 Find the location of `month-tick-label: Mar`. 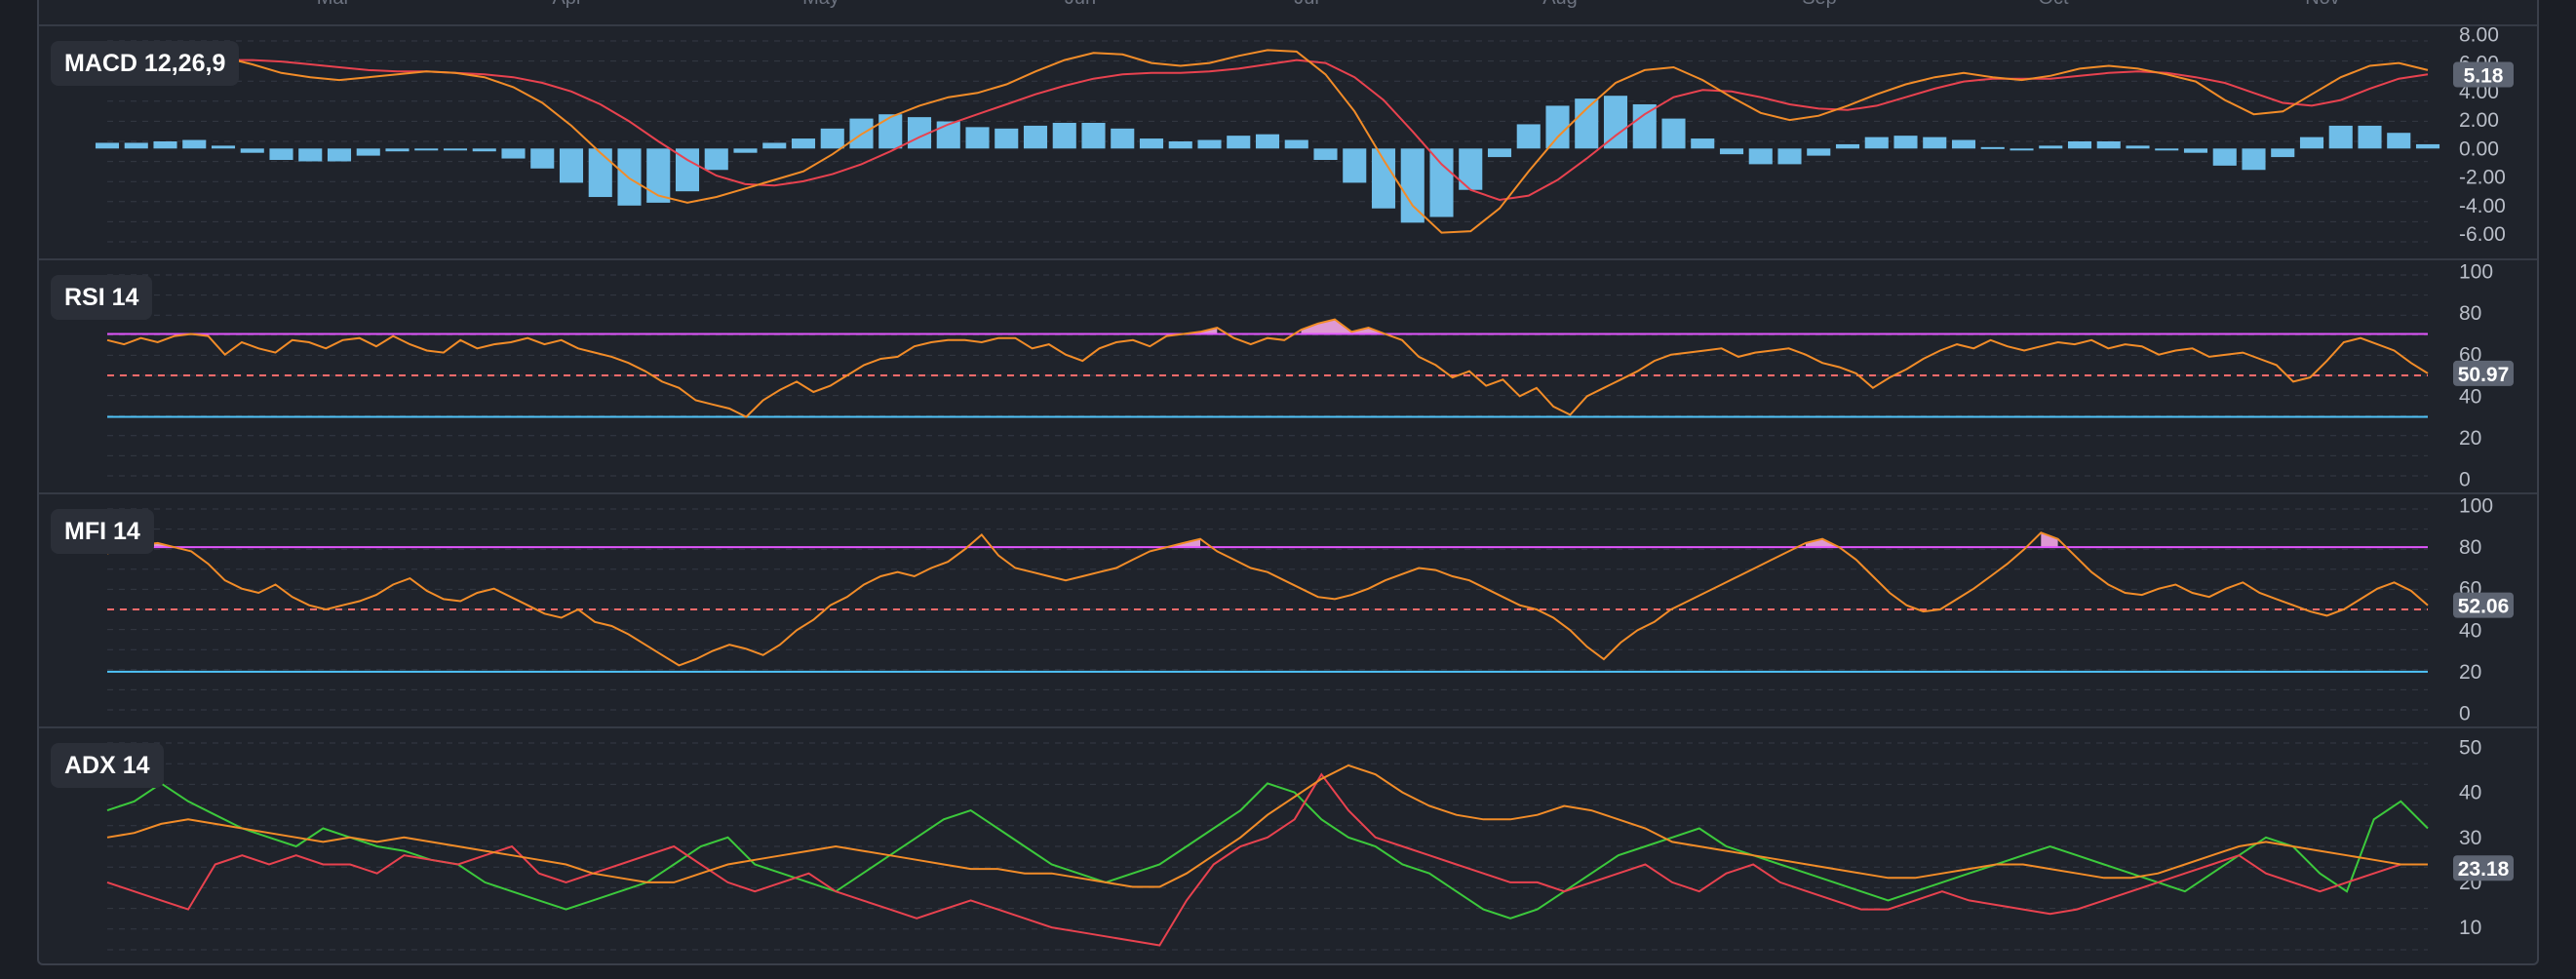

month-tick-label: Mar is located at coordinates (334, 5).